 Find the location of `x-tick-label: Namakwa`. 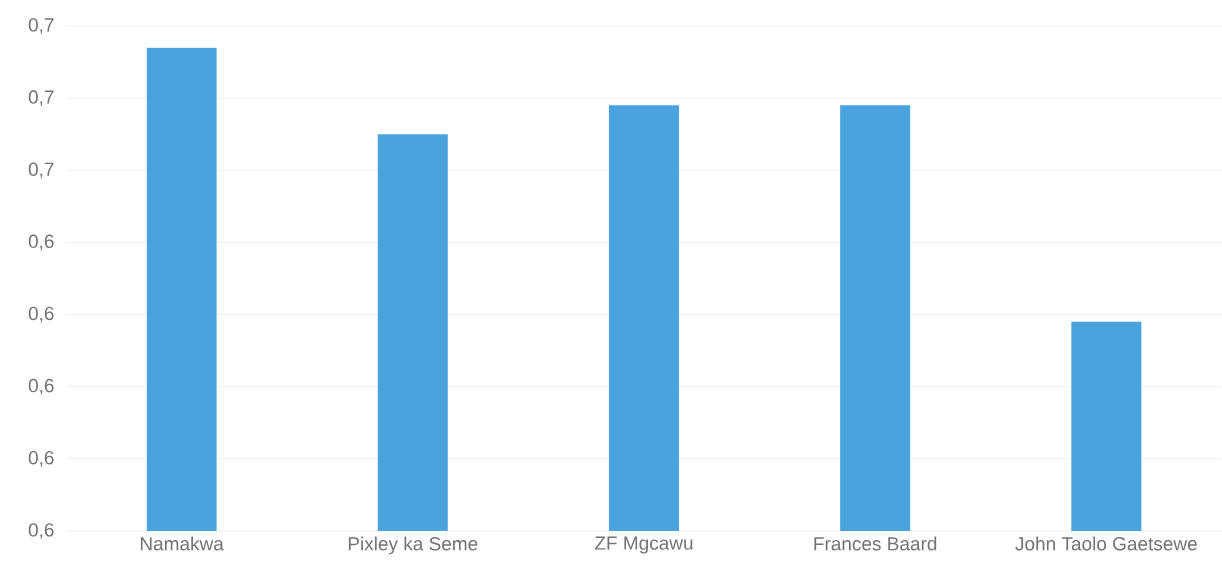

x-tick-label: Namakwa is located at coordinates (182, 543).